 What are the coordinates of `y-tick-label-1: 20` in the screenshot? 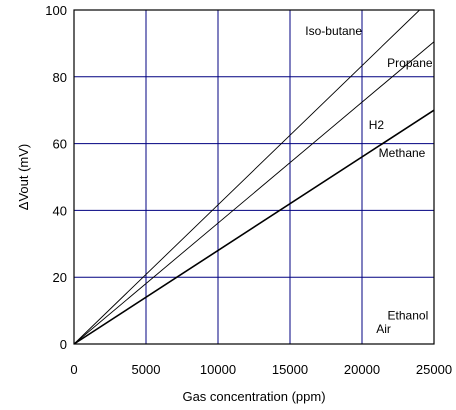 It's located at (60, 277).